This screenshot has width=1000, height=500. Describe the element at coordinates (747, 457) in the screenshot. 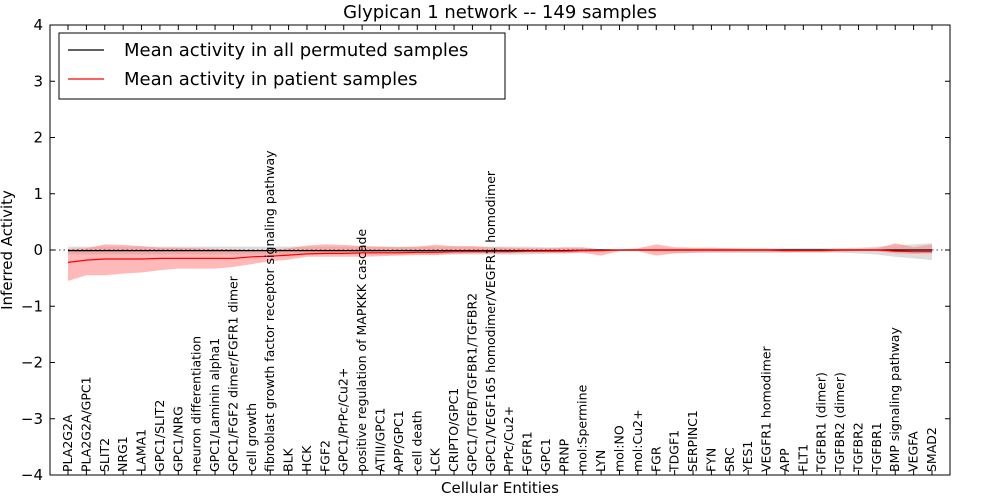

I see `x-tick-label: YES1` at that location.